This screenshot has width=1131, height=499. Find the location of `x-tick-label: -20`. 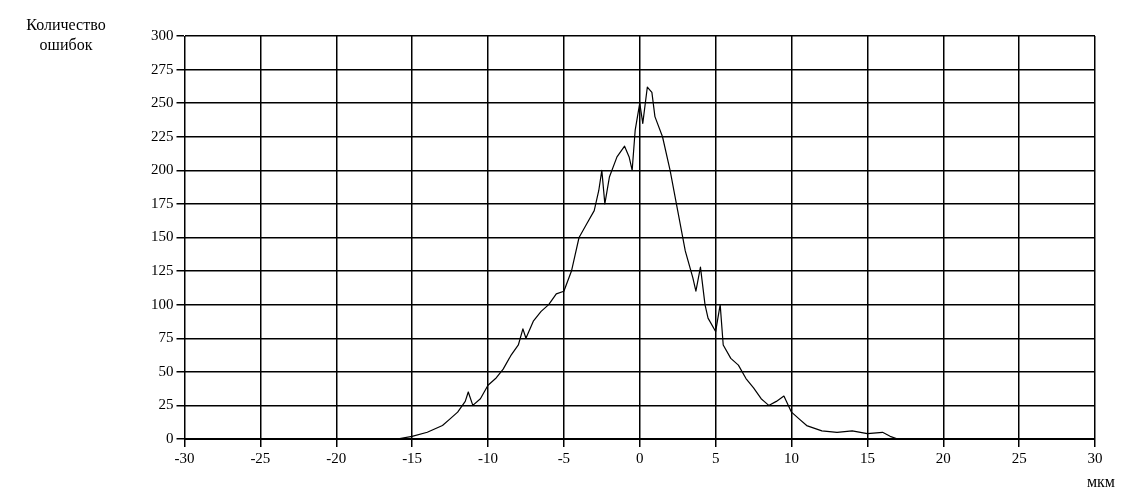

x-tick-label: -20 is located at coordinates (336, 457).